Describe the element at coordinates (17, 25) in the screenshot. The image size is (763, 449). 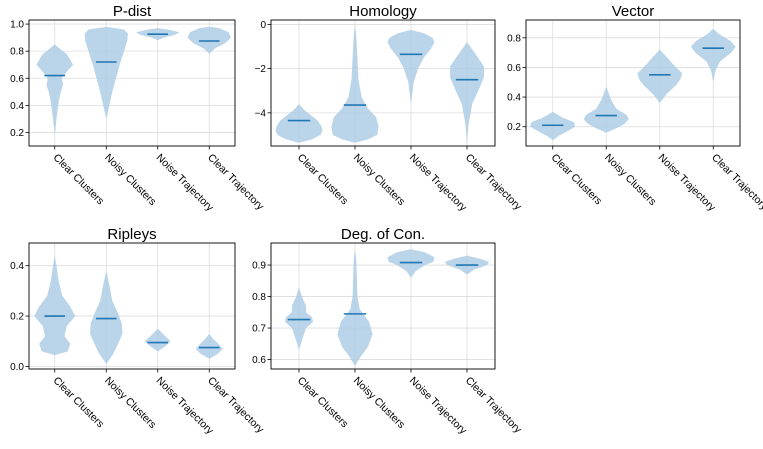
I see `y-tick-label: 1.0` at that location.